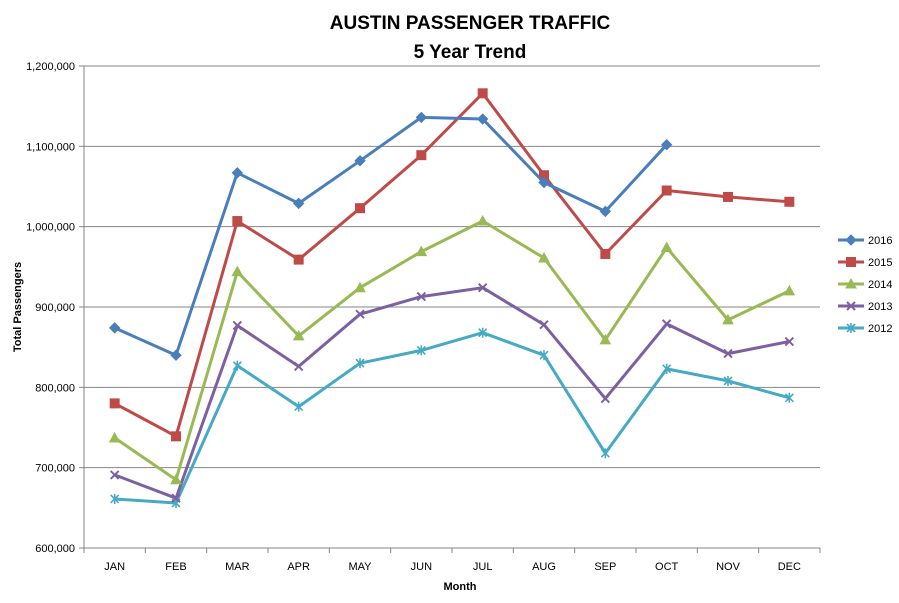 The height and width of the screenshot is (603, 899). Describe the element at coordinates (880, 263) in the screenshot. I see `legend-label: 2015` at that location.